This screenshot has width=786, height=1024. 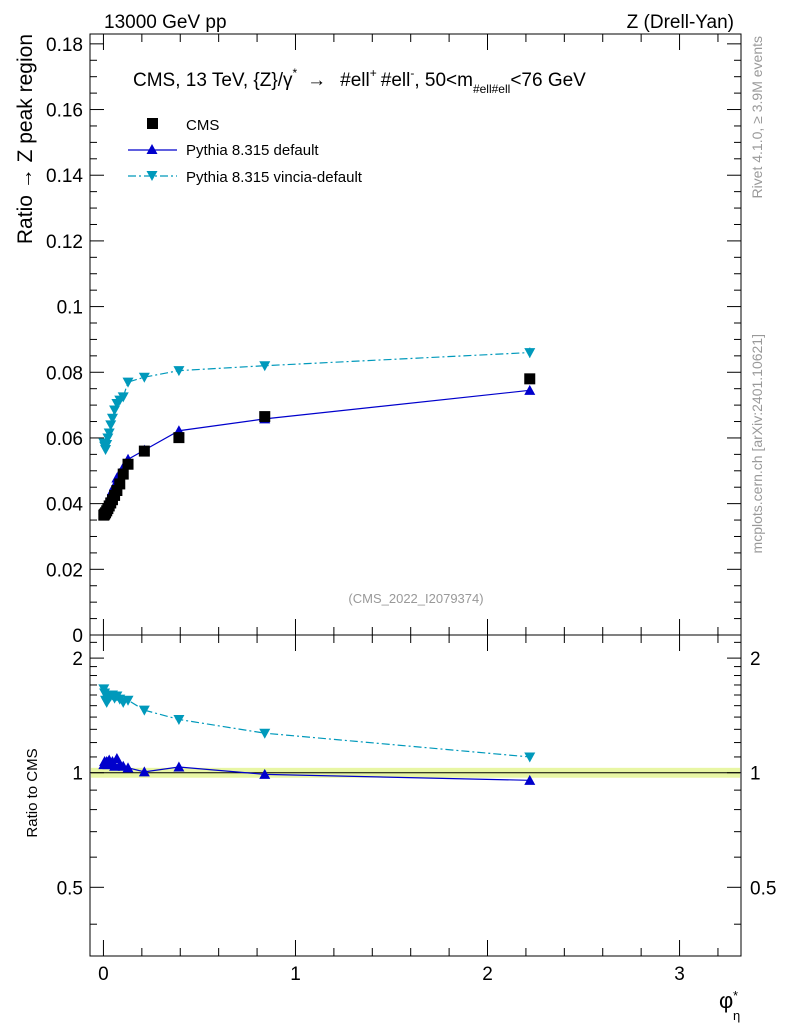 I want to click on ratio-series-markers, so click(x=317, y=734).